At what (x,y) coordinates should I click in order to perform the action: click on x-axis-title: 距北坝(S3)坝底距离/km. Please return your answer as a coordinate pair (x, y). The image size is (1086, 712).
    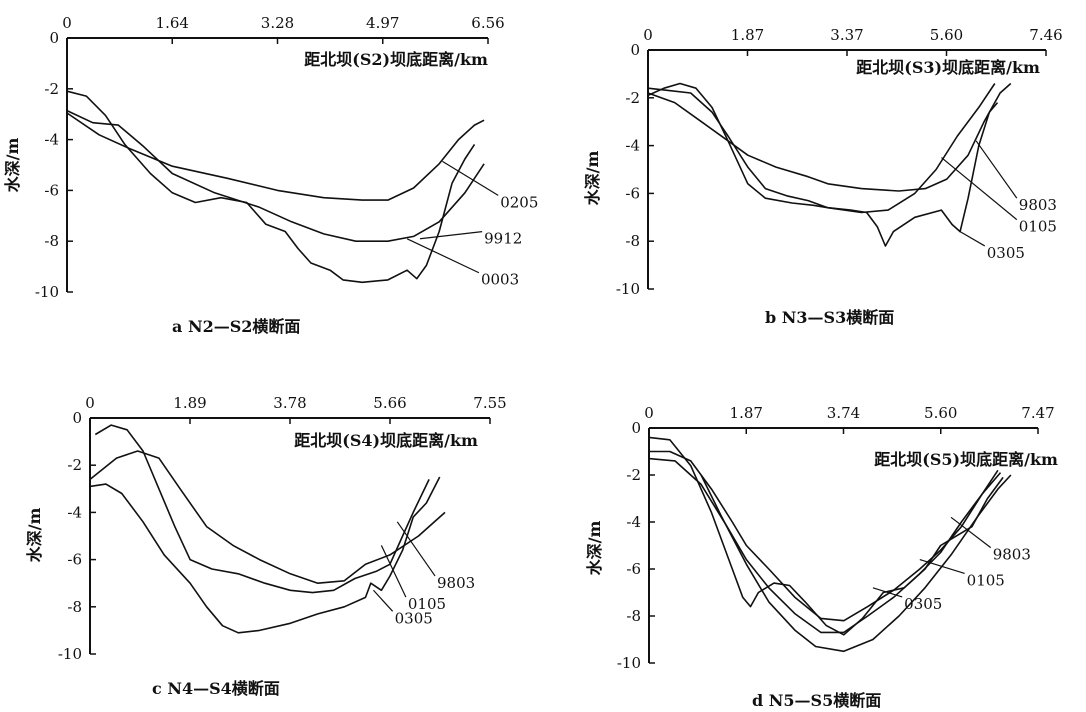
    Looking at the image, I should click on (948, 67).